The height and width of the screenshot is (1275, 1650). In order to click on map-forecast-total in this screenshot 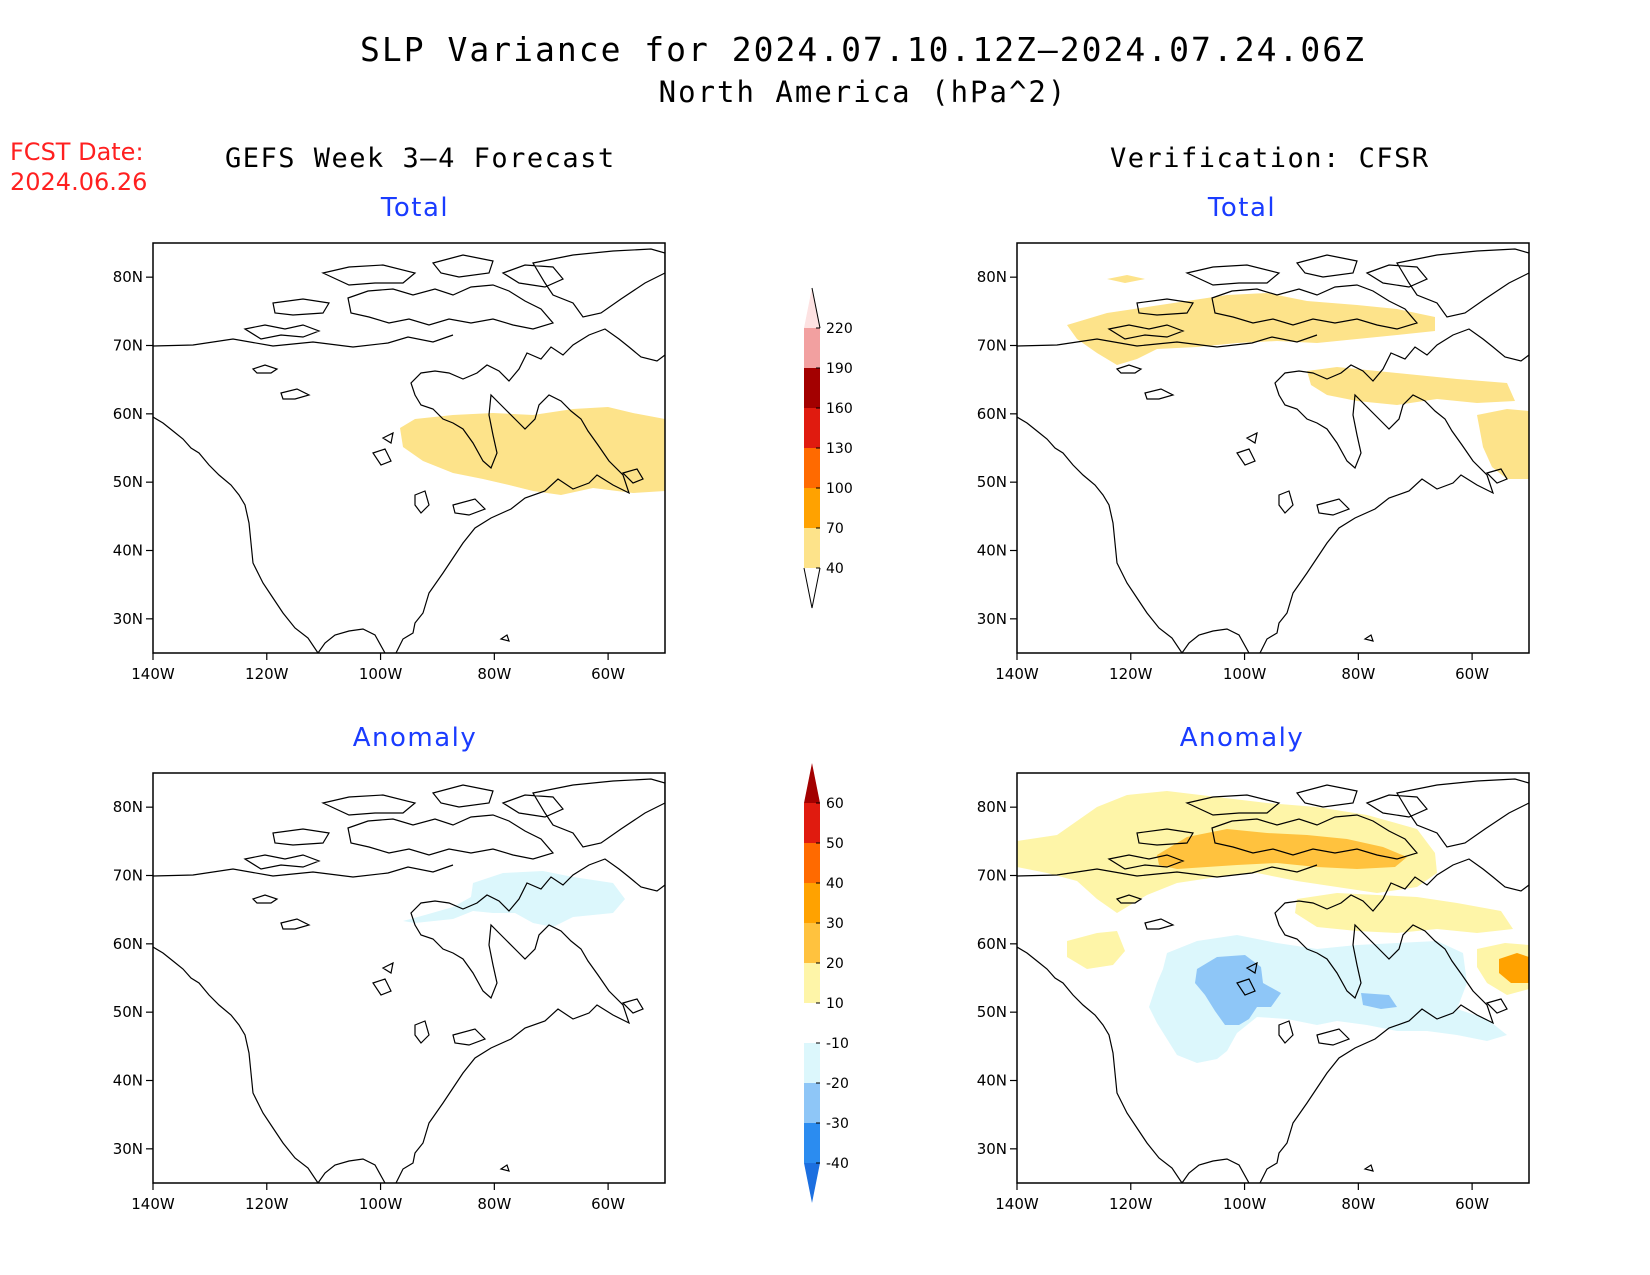, I will do `click(409, 448)`.